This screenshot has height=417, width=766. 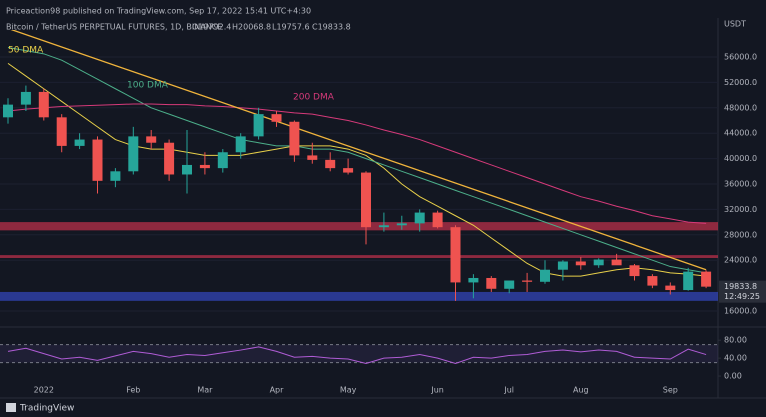 I want to click on brand-logo, so click(x=11, y=407).